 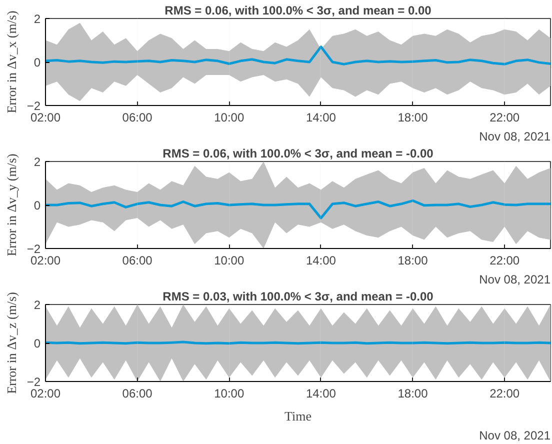 I want to click on y-axis-title: Error in Δv_z (m/s), so click(x=11, y=343).